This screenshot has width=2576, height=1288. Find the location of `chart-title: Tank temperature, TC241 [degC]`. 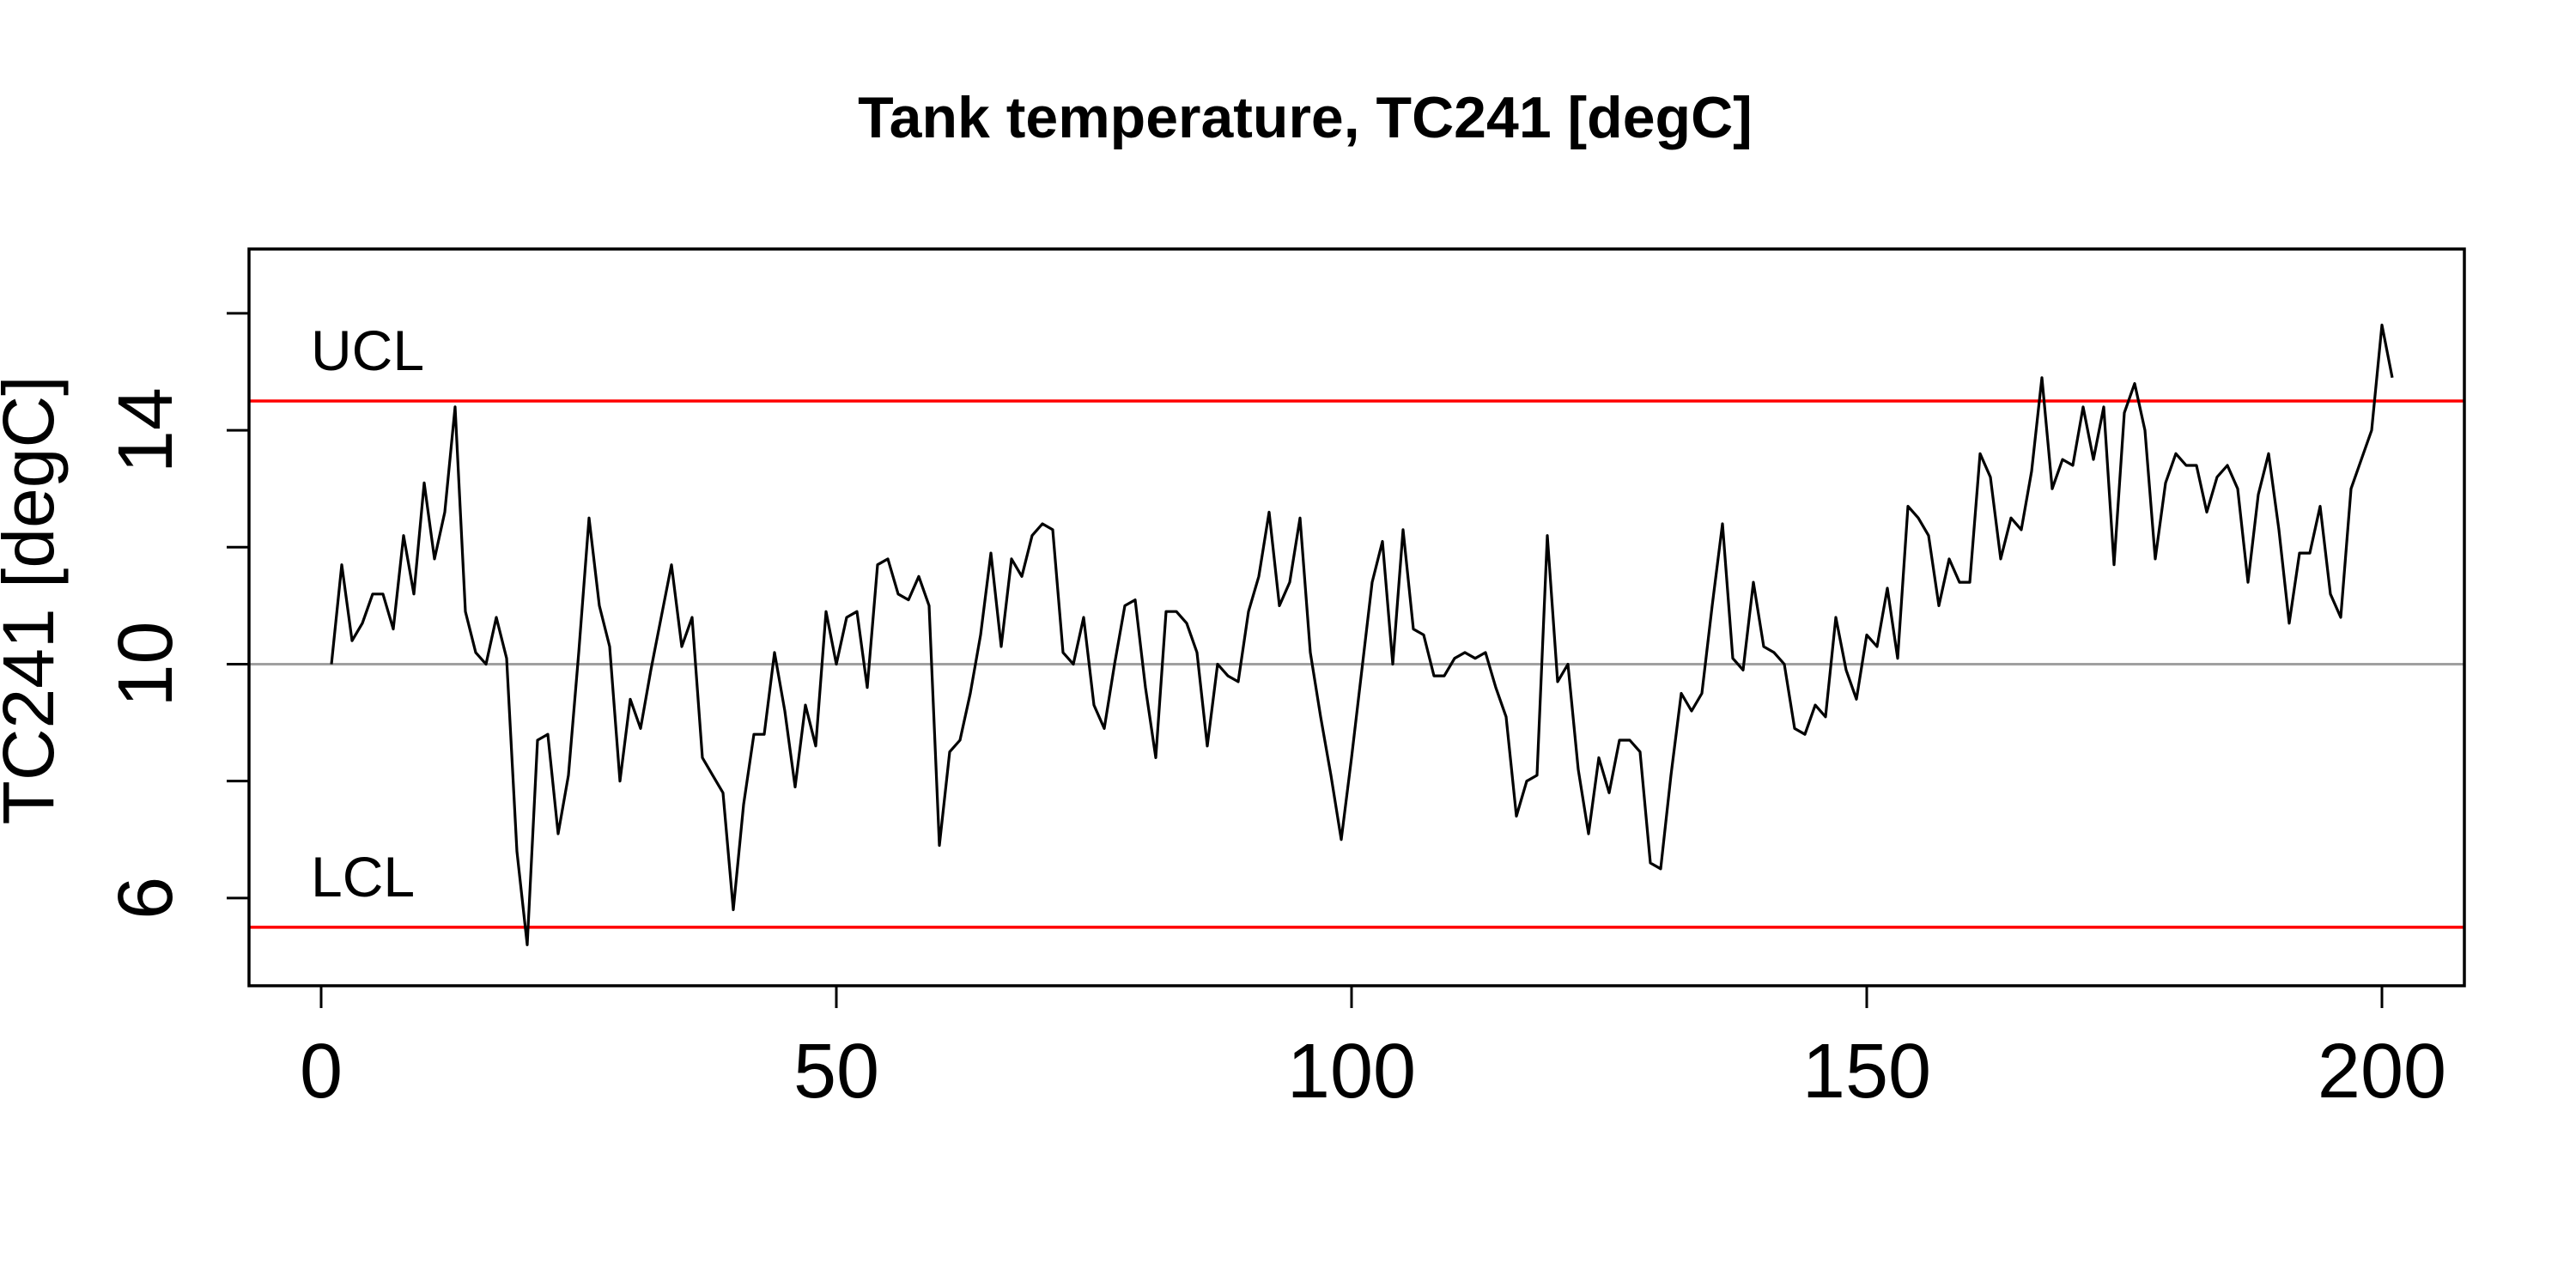

chart-title: Tank temperature, TC241 [degC] is located at coordinates (1305, 117).